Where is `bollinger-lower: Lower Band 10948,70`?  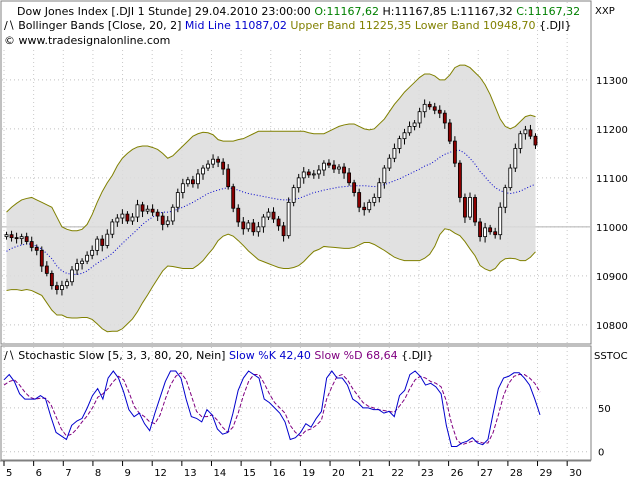 bollinger-lower: Lower Band 10948,70 is located at coordinates (477, 25).